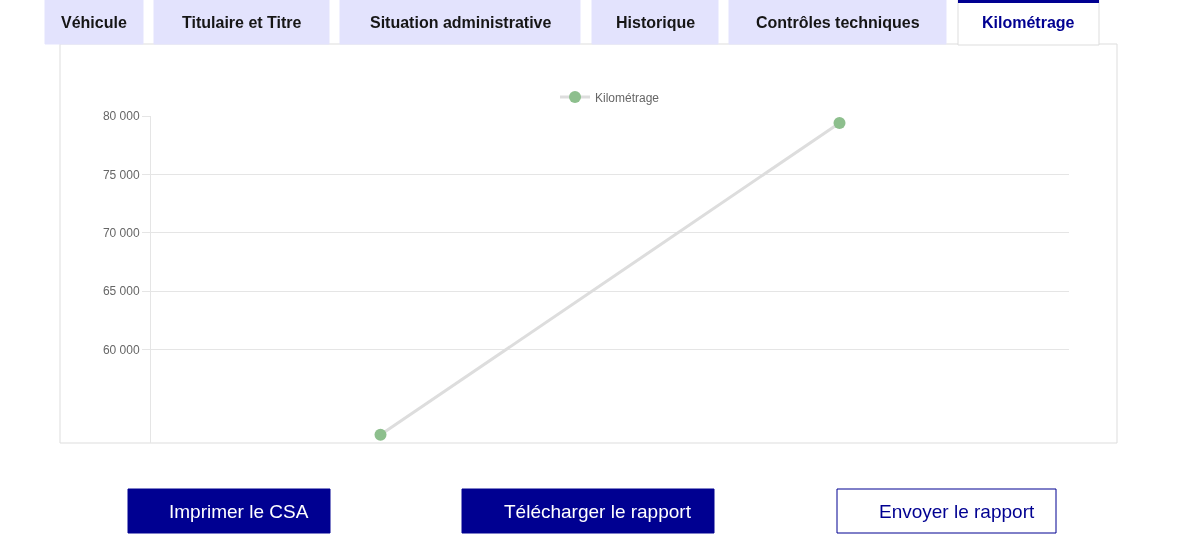 The height and width of the screenshot is (554, 1200). I want to click on y-tick-label: 60 000, so click(121, 349).